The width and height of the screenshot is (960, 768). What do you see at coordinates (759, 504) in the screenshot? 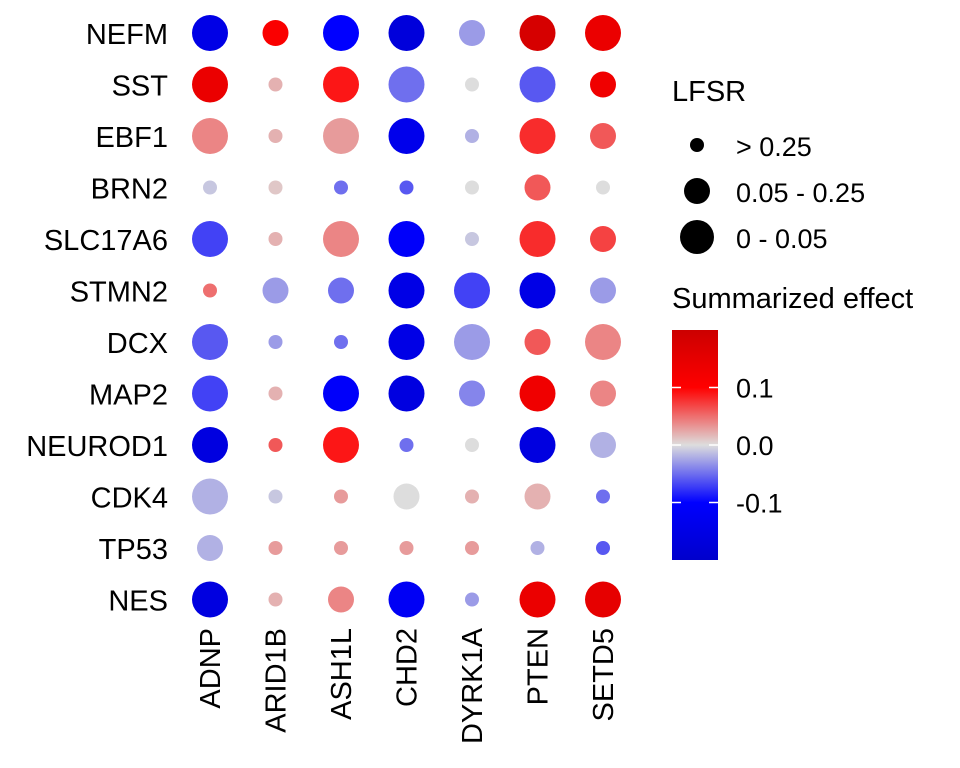
I see `colorbar-tick-label: -0.1` at bounding box center [759, 504].